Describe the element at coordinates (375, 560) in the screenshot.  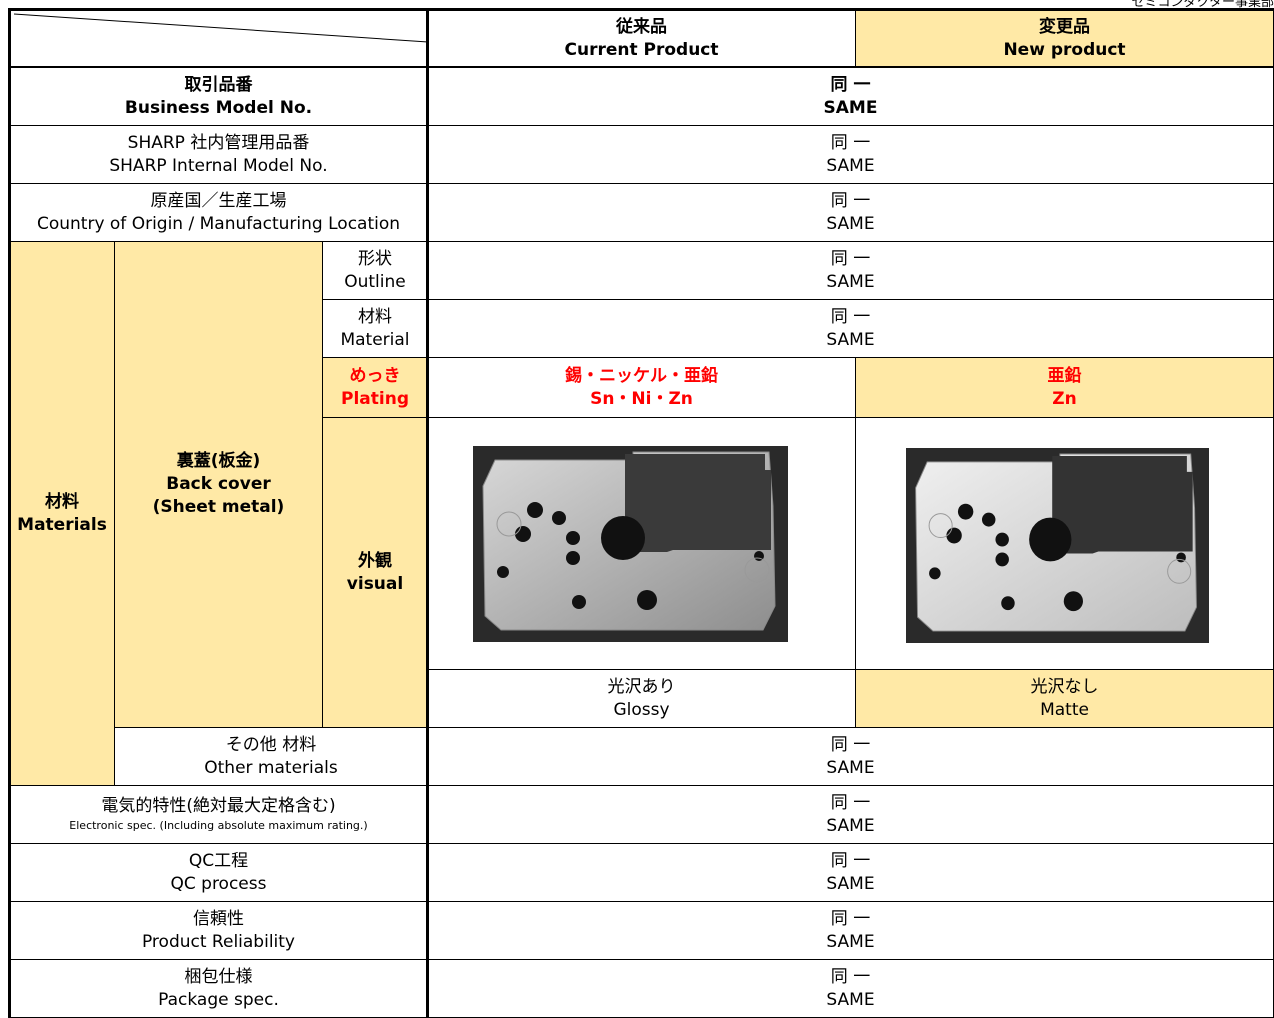
I see `sub-label-text: 外観` at that location.